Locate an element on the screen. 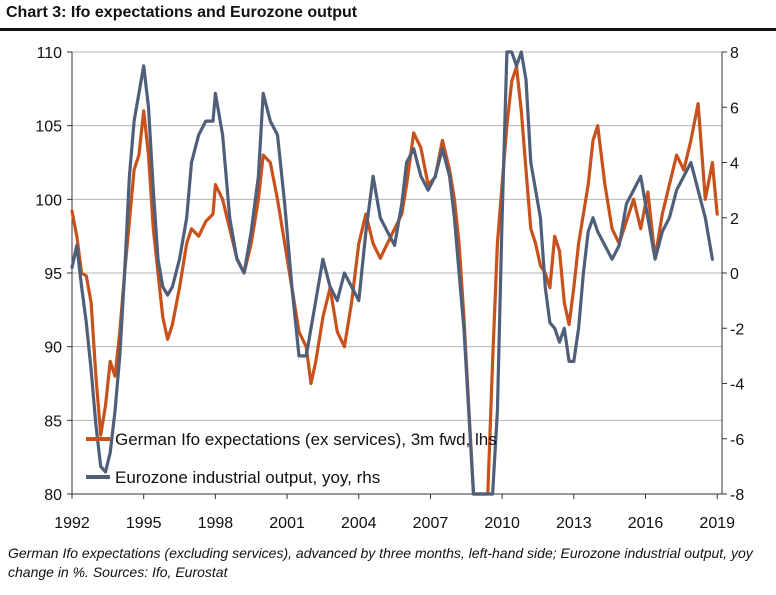 The height and width of the screenshot is (595, 776). legend-label-output: Eurozone industrial output, yoy, rhs is located at coordinates (247, 477).